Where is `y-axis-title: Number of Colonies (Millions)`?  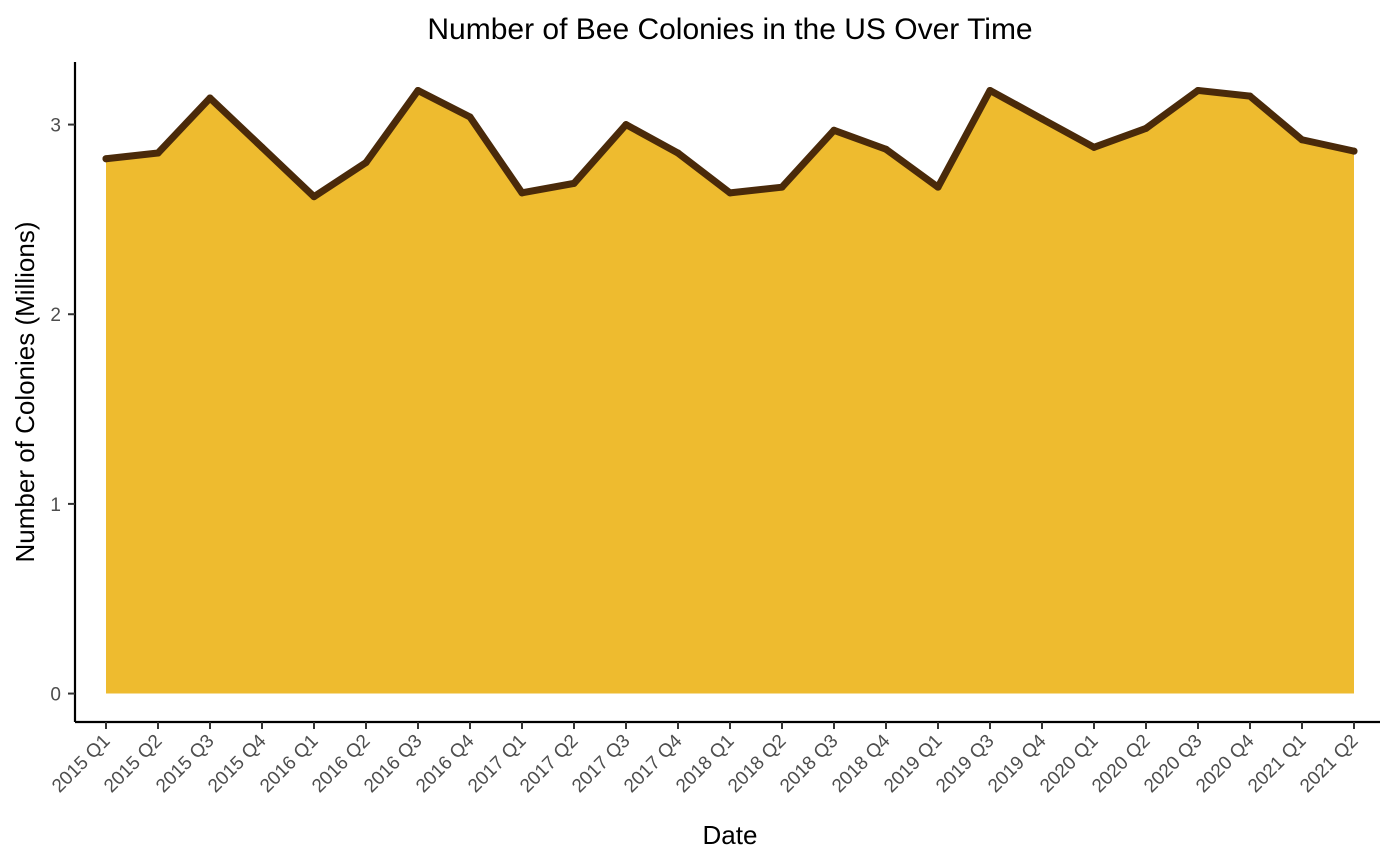 y-axis-title: Number of Colonies (Millions) is located at coordinates (25, 392).